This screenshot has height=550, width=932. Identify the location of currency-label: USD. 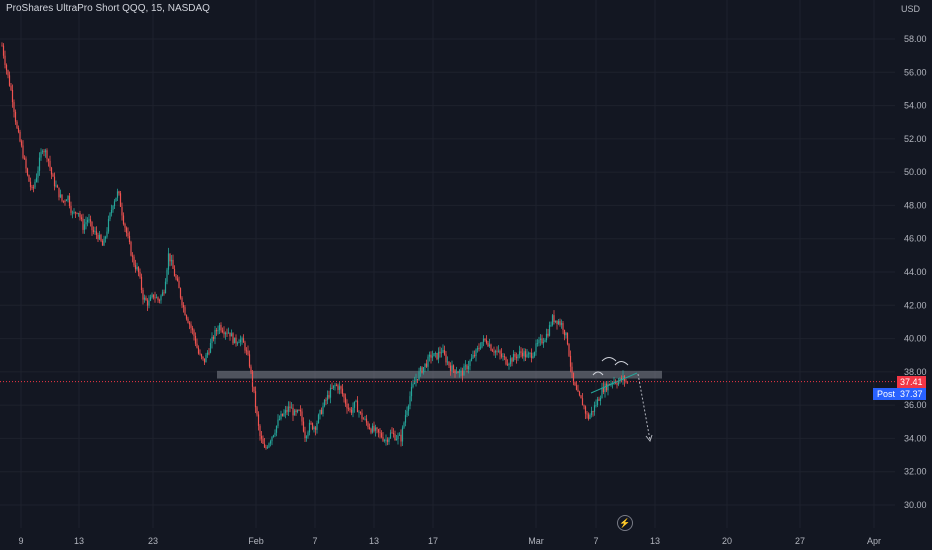
(910, 9).